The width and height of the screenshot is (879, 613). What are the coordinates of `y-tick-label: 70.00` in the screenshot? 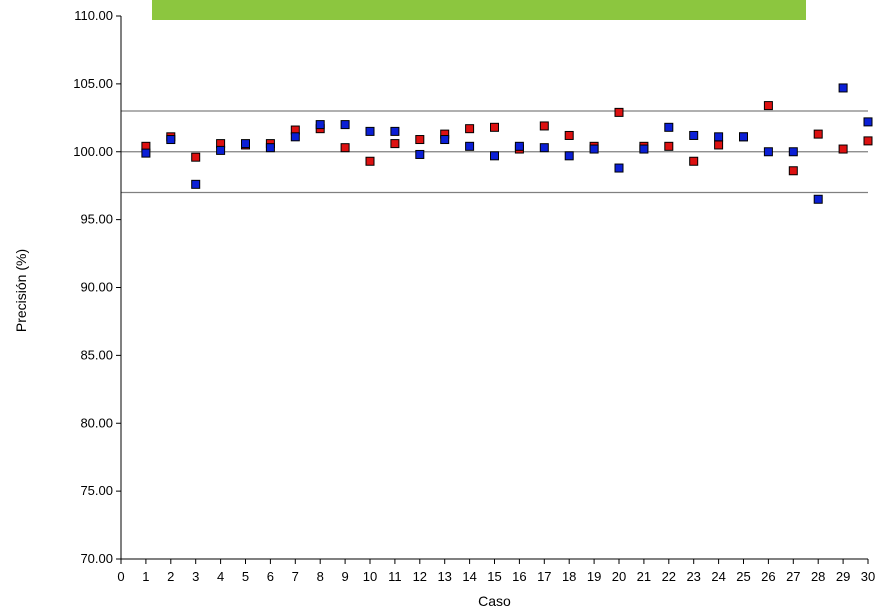 It's located at (96, 558).